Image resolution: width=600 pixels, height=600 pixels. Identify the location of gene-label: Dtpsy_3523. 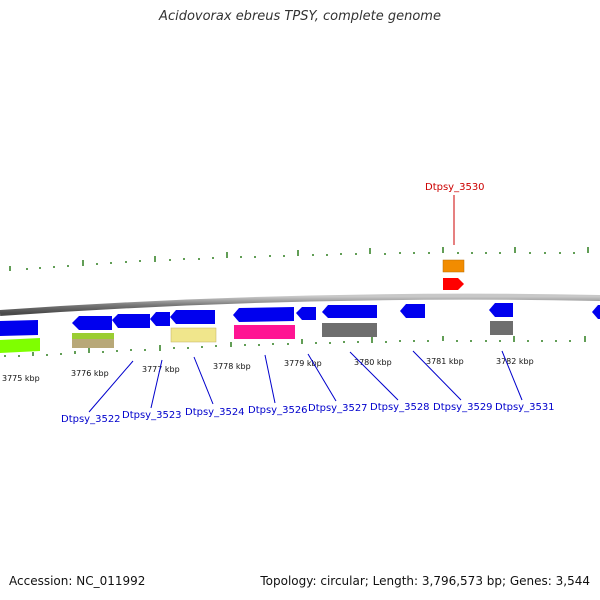
(152, 415).